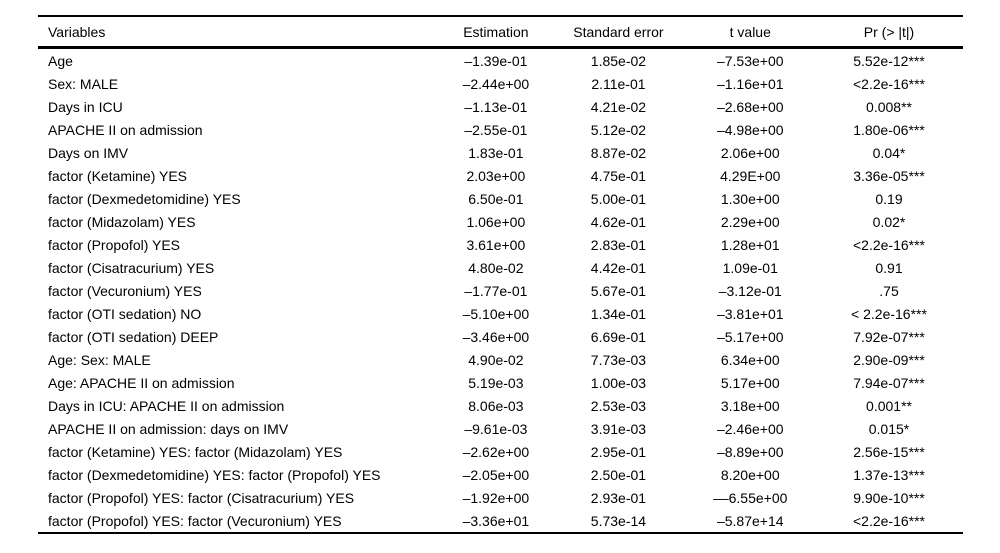 This screenshot has width=1000, height=553. Describe the element at coordinates (889, 451) in the screenshot. I see `pr-cell: 2.56e-15***` at that location.